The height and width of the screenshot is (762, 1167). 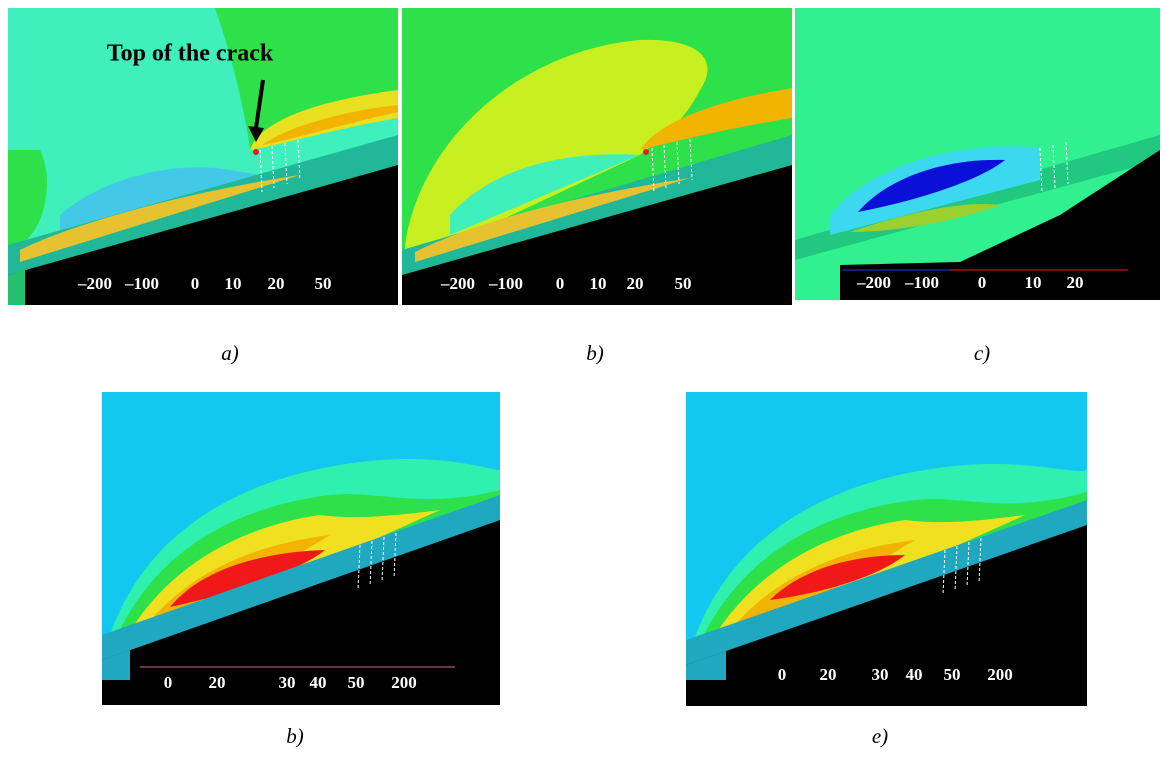 I want to click on caption: e), so click(x=880, y=736).